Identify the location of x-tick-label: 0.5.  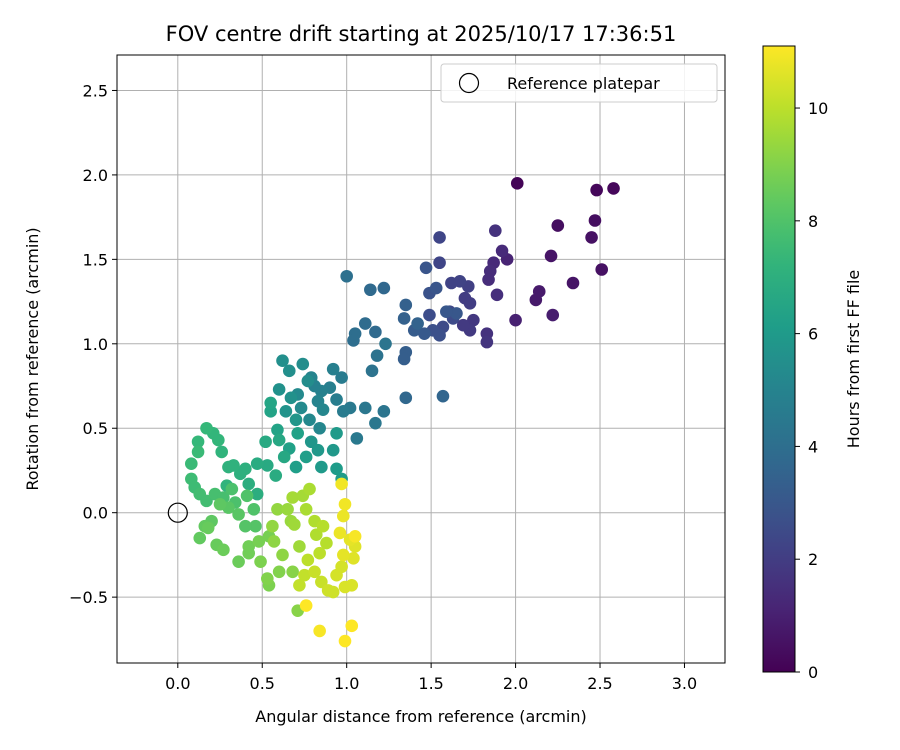
(262, 683).